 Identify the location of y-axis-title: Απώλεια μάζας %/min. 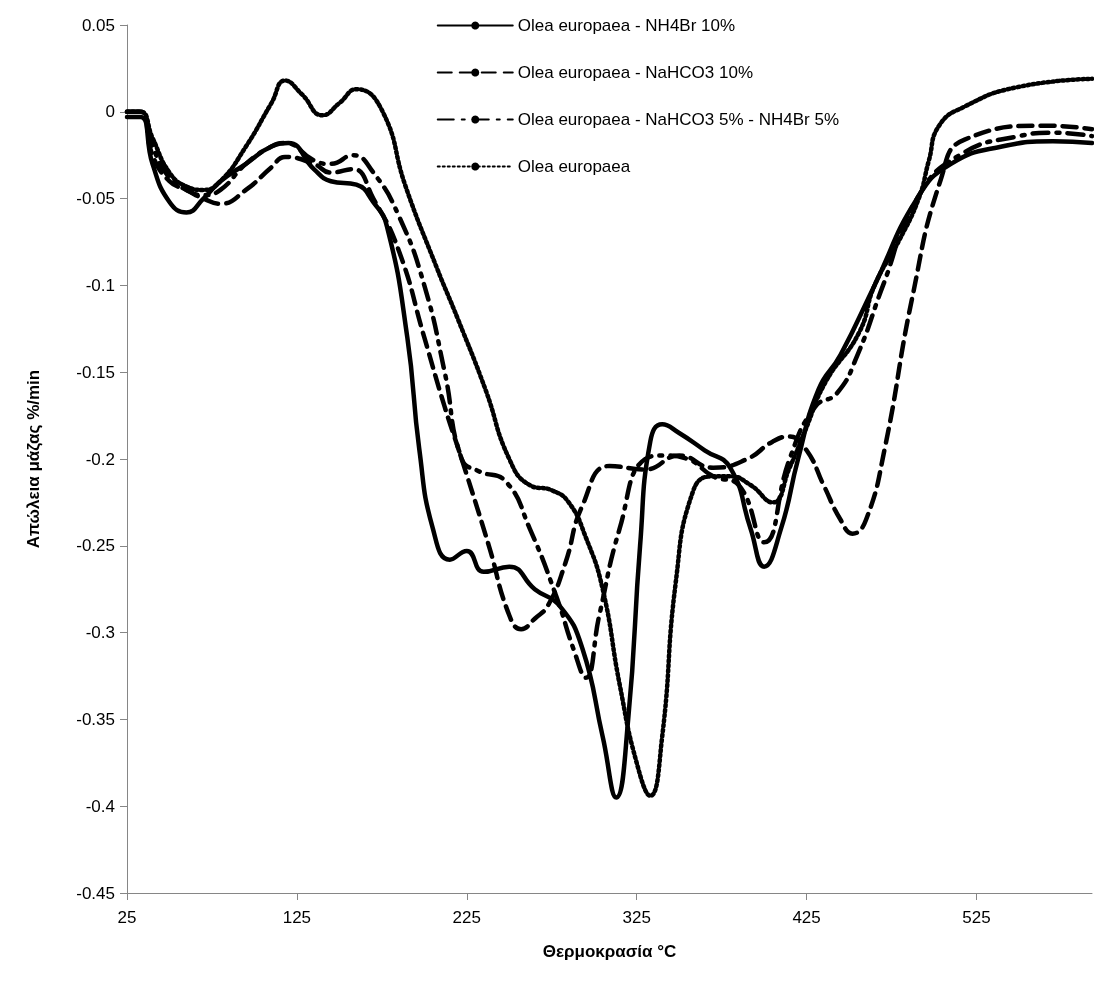
(33, 459).